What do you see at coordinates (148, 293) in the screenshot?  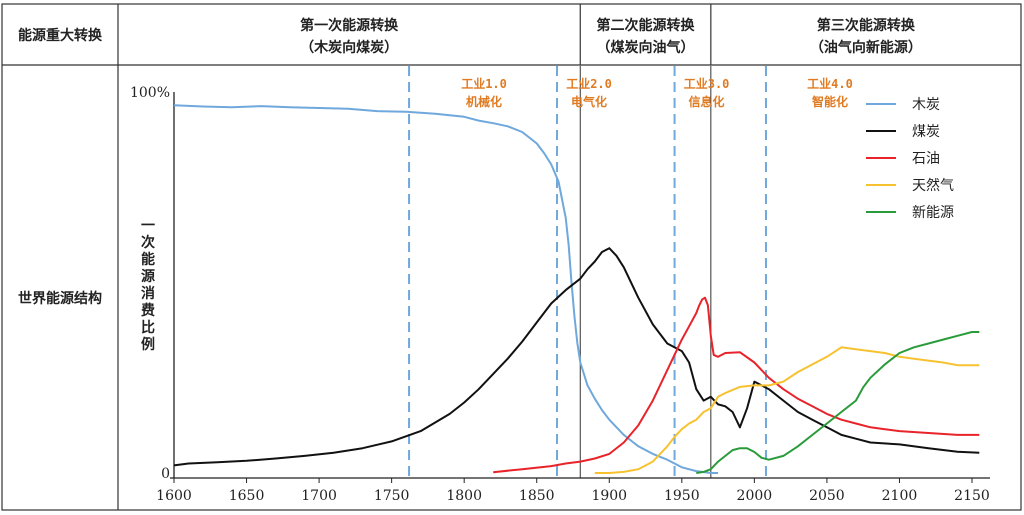 I see `y-label-char: 消` at bounding box center [148, 293].